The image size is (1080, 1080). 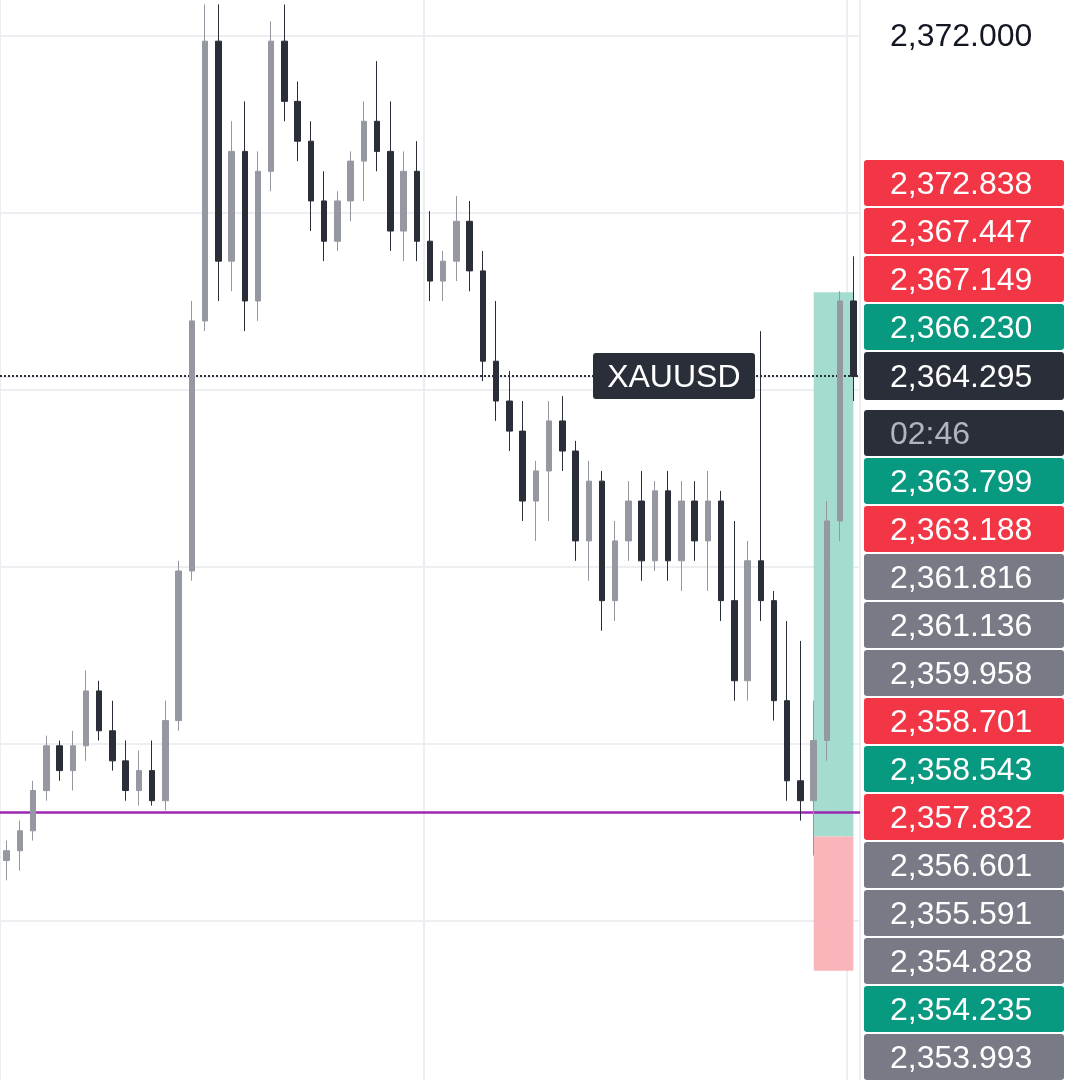 I want to click on text: 2,363.799, so click(x=964, y=481).